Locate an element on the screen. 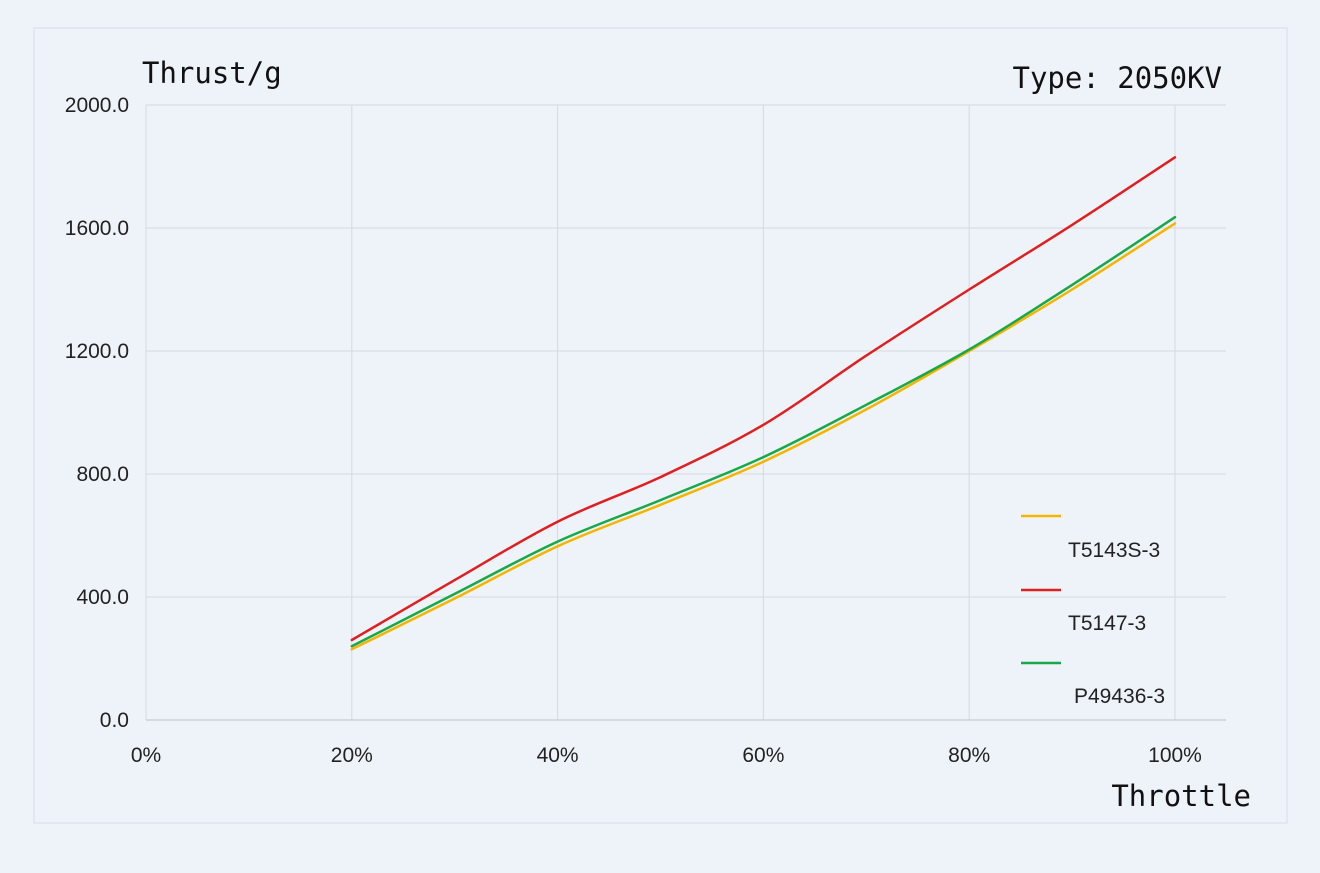 The image size is (1320, 873). x-axis-label: Throttle is located at coordinates (1181, 796).